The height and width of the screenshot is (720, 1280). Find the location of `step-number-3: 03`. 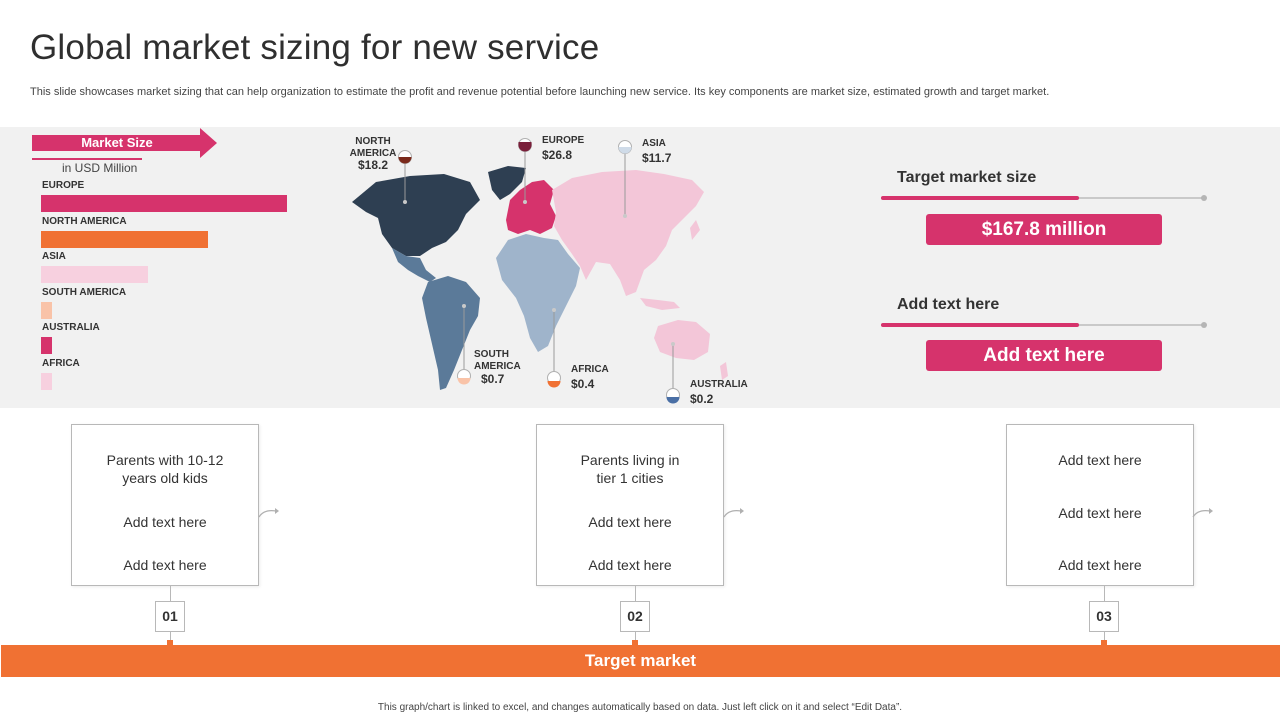

step-number-3: 03 is located at coordinates (1104, 616).